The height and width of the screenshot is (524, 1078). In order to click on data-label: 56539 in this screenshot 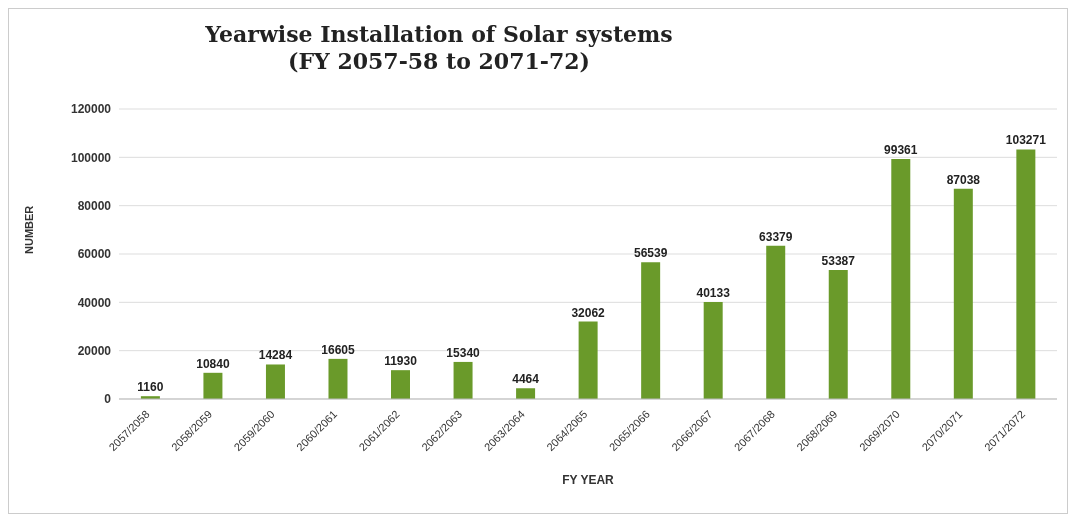, I will do `click(650, 253)`.